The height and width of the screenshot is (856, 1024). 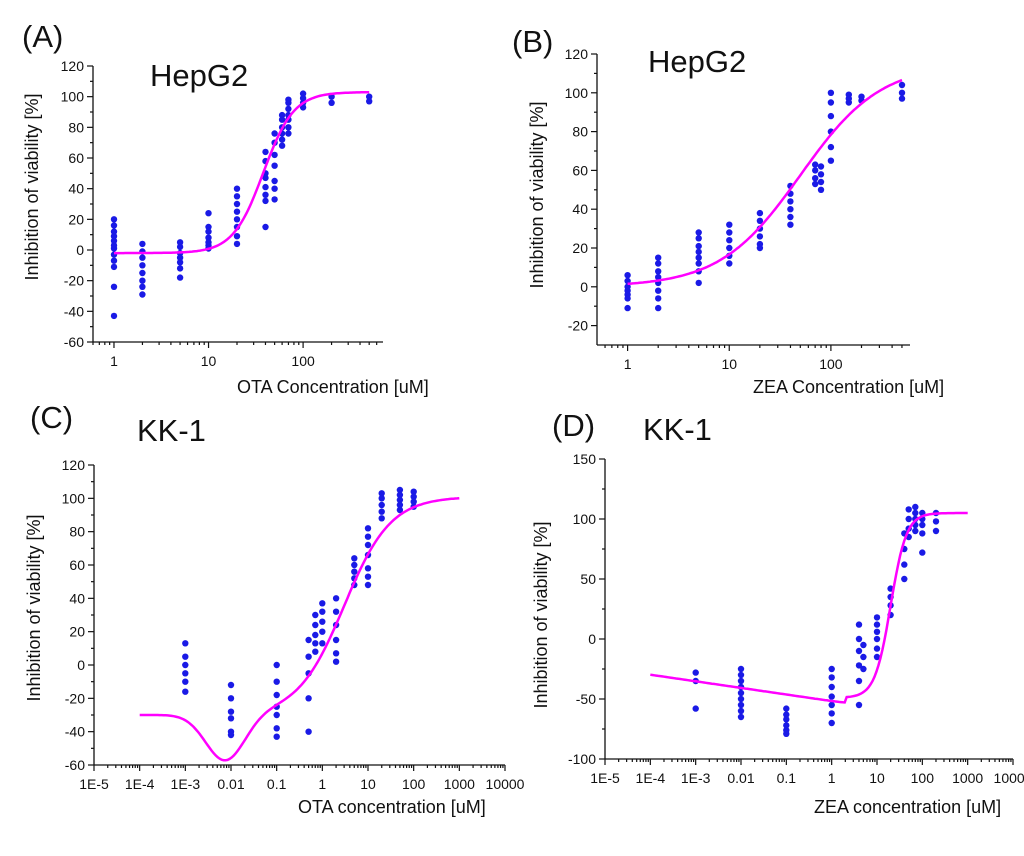 I want to click on y-axis-title: Inhibition of viability [%], so click(x=34, y=607).